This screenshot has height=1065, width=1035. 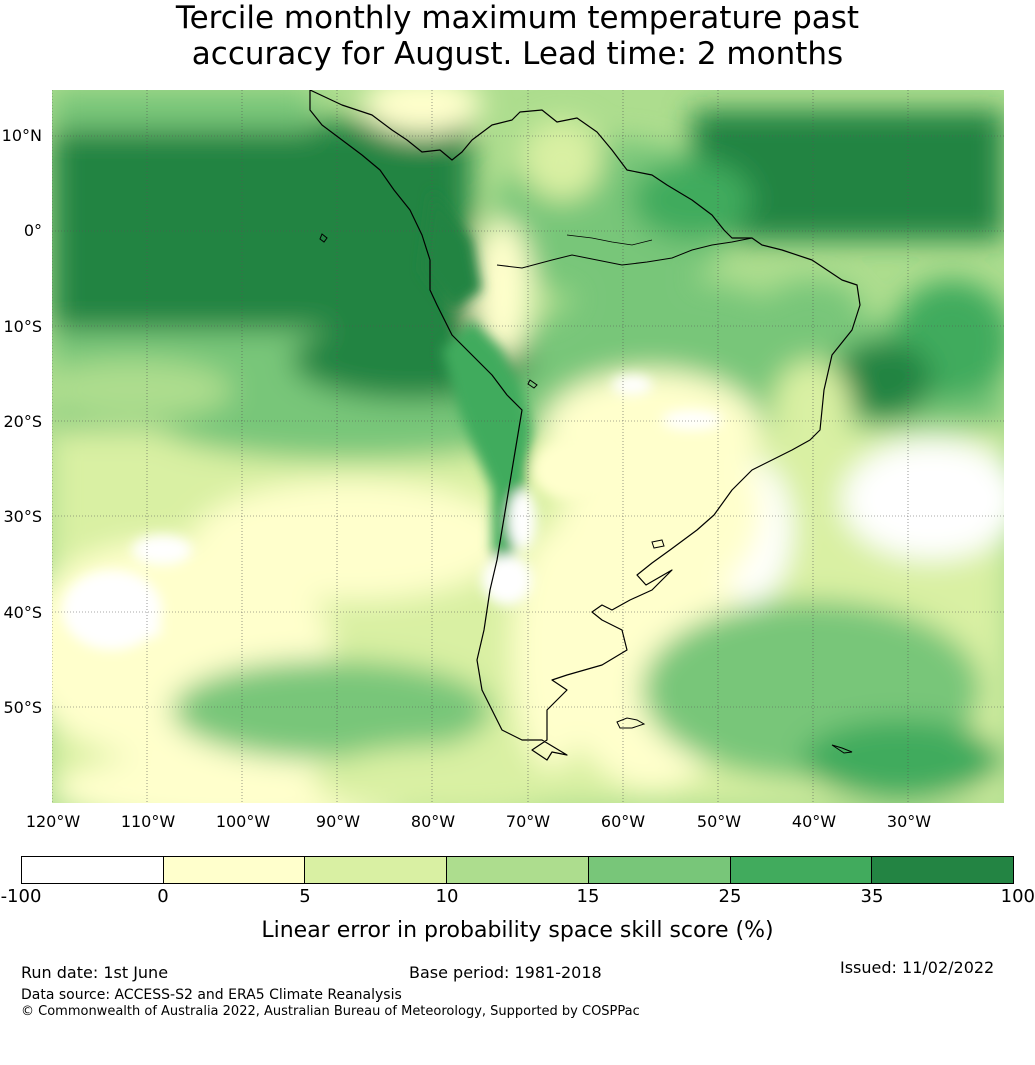 What do you see at coordinates (517, 18) in the screenshot?
I see `title-line-1: Tercile monthly maximum temperature past` at bounding box center [517, 18].